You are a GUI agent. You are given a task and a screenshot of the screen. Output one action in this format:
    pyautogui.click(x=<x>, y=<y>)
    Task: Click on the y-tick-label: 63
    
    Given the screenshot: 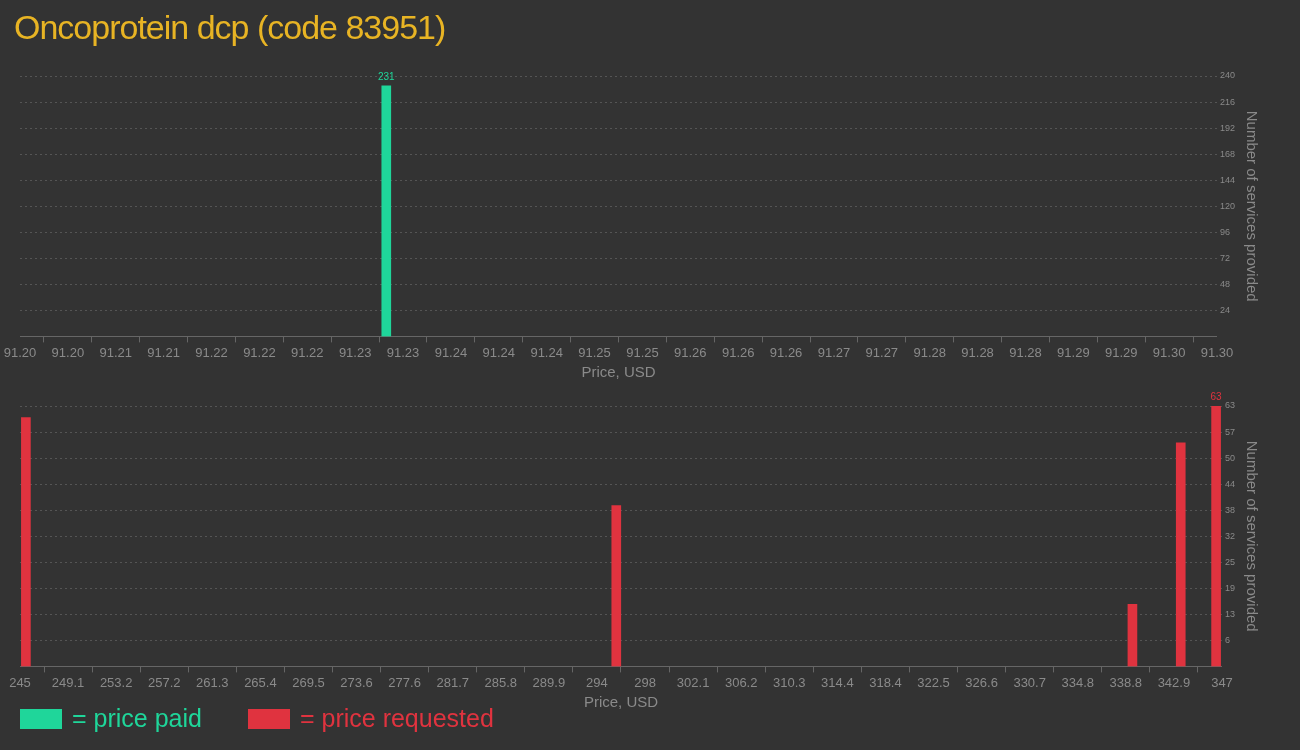 What is the action you would take?
    pyautogui.click(x=1229, y=405)
    